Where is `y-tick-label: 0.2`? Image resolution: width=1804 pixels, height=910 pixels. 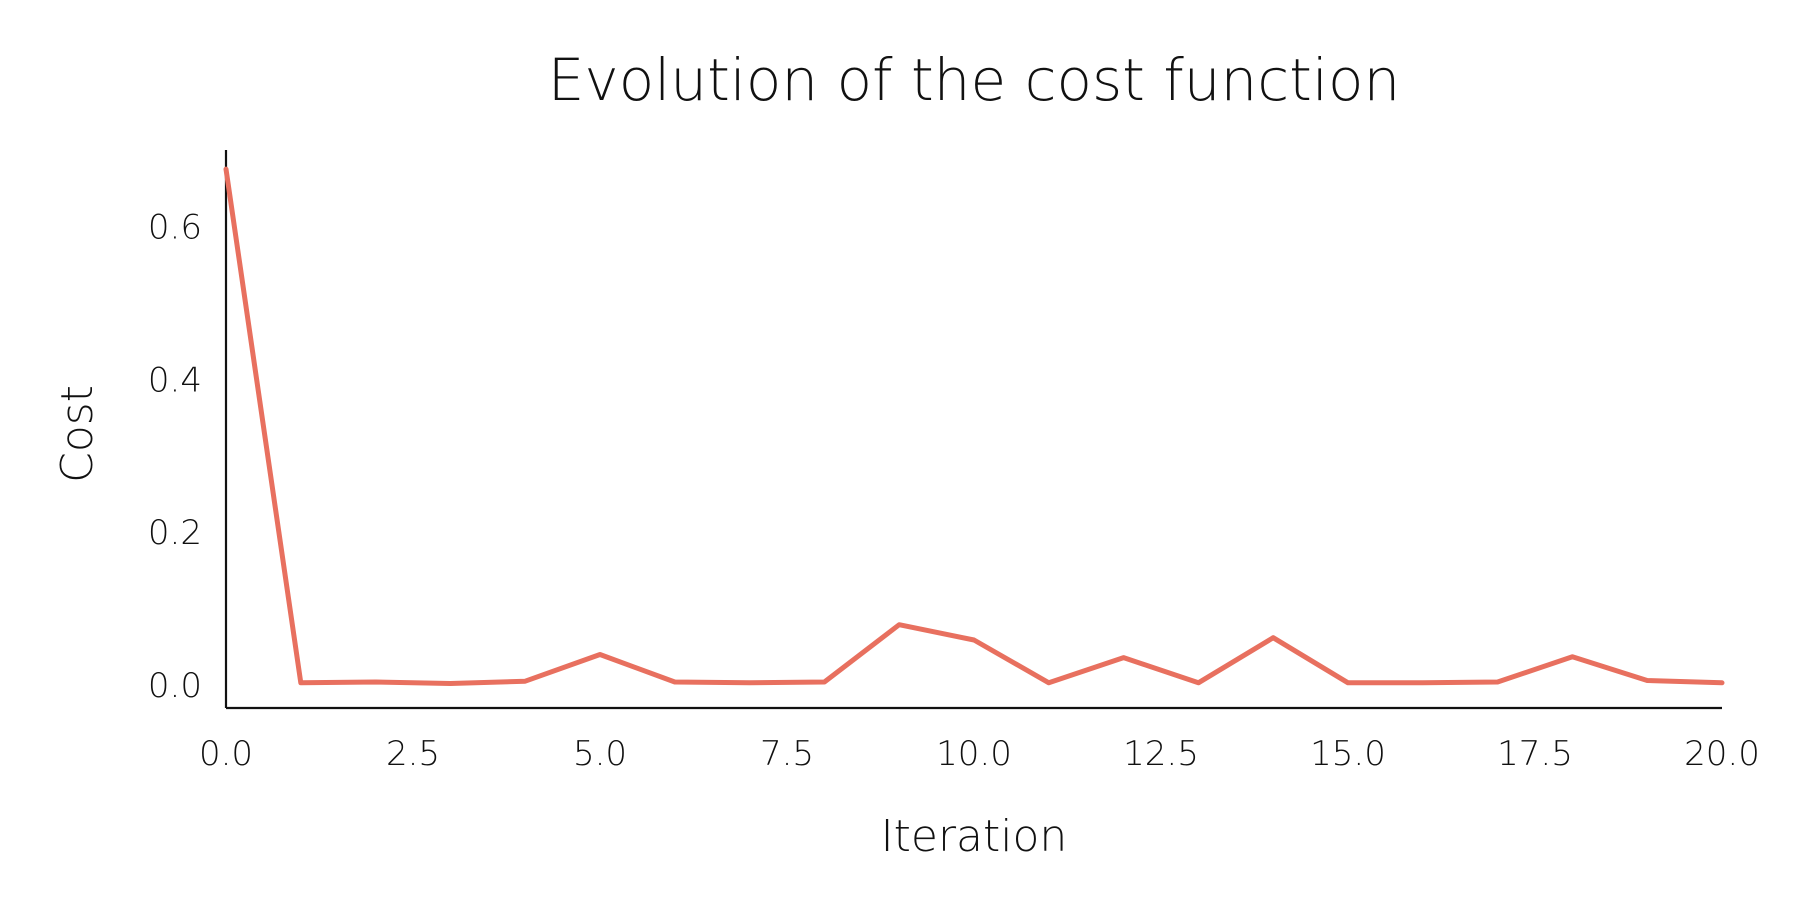 y-tick-label: 0.2 is located at coordinates (175, 533).